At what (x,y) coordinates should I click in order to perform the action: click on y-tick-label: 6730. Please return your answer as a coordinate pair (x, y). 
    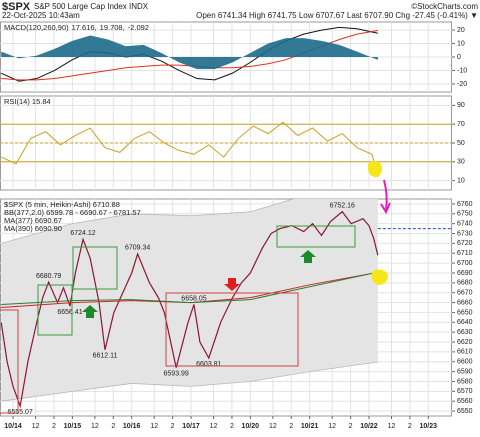
    Looking at the image, I should click on (465, 233).